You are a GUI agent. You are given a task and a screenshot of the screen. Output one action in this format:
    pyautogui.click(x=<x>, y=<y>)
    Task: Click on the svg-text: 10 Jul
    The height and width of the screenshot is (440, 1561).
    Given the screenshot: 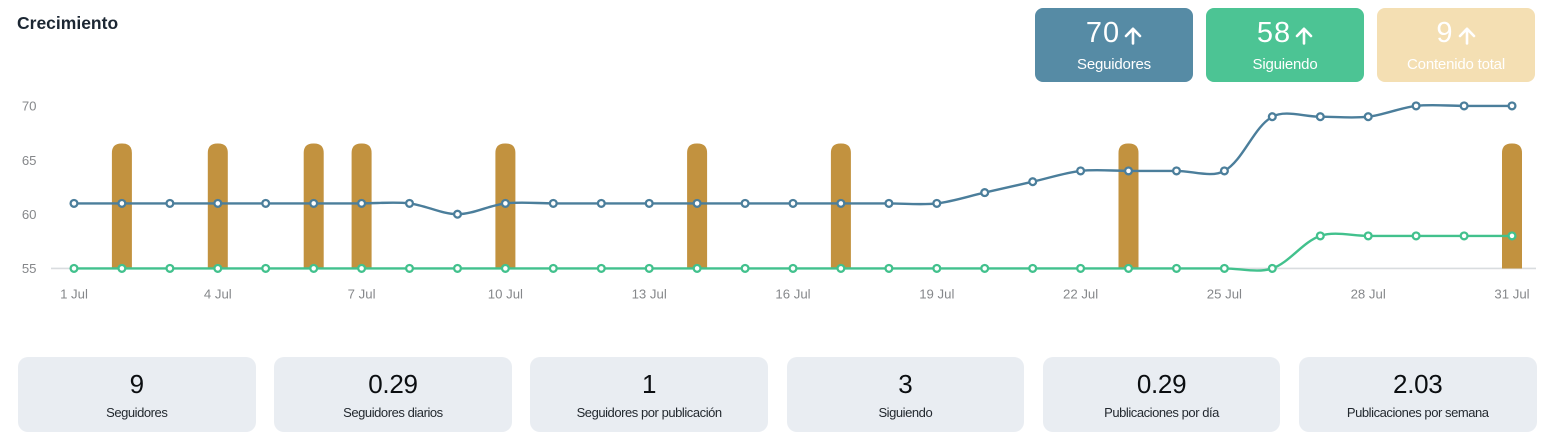 What is the action you would take?
    pyautogui.click(x=505, y=293)
    